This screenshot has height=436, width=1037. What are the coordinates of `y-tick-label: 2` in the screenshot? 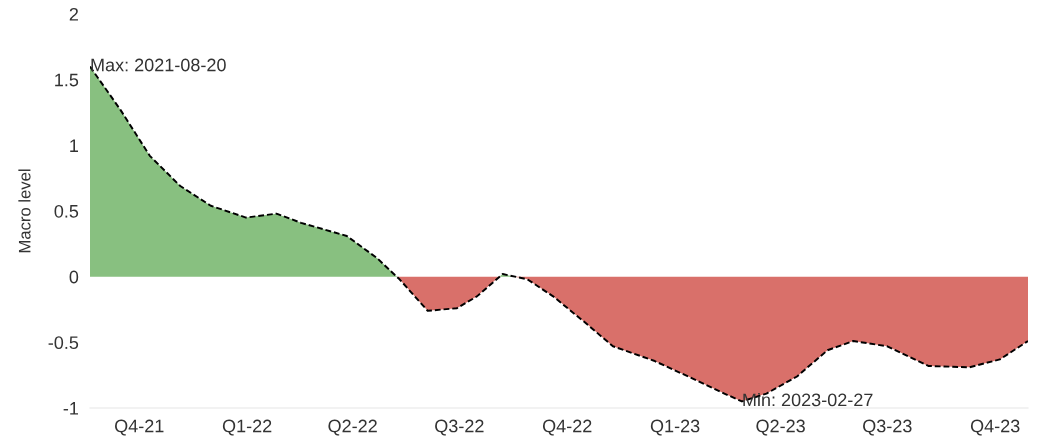 It's located at (73, 14).